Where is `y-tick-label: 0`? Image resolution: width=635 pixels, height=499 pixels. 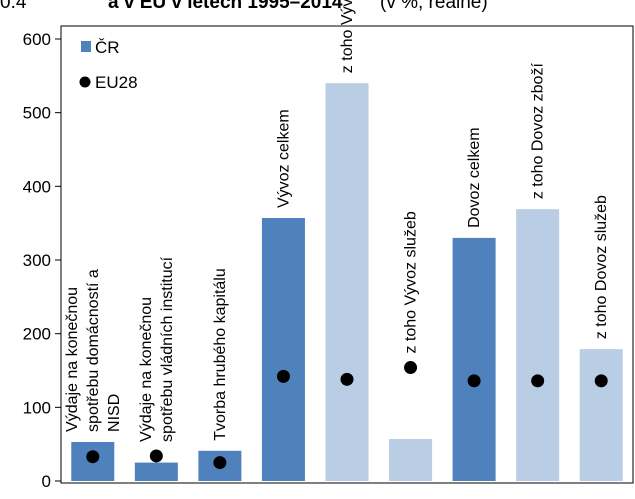
y-tick-label: 0 is located at coordinates (46, 481).